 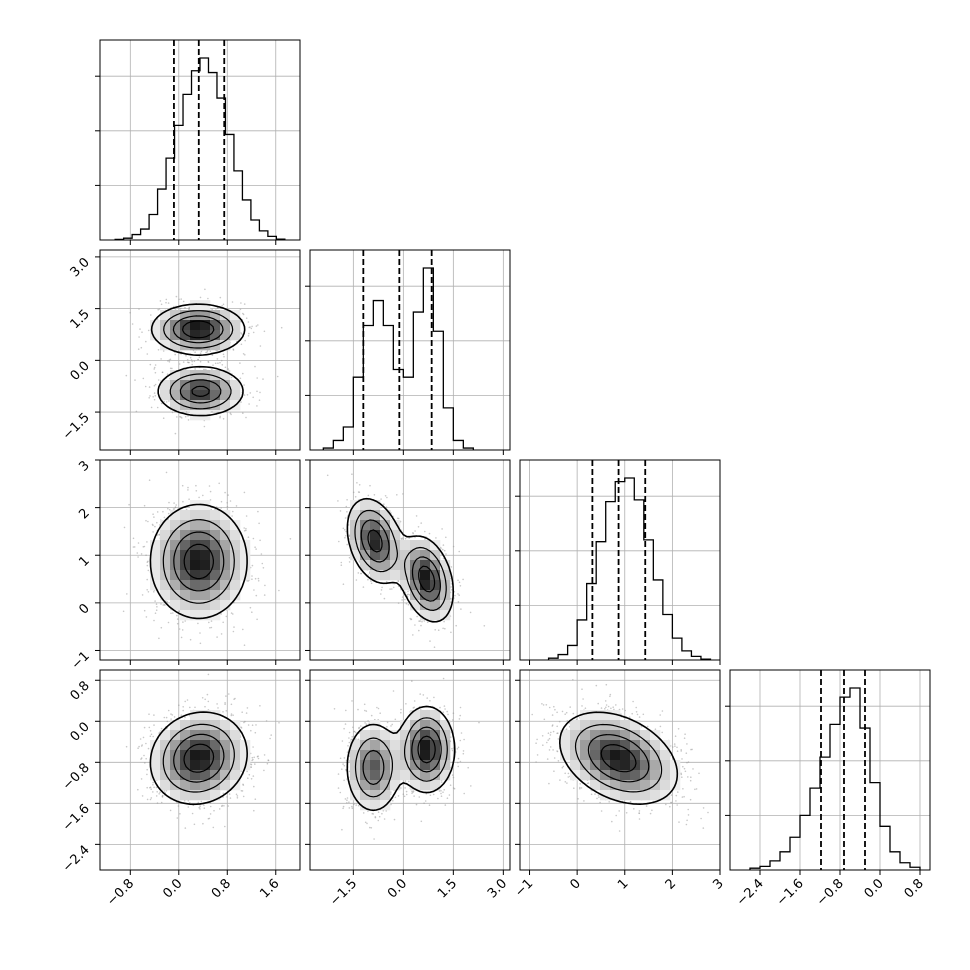 I want to click on density-3-2-frame, so click(x=620, y=770).